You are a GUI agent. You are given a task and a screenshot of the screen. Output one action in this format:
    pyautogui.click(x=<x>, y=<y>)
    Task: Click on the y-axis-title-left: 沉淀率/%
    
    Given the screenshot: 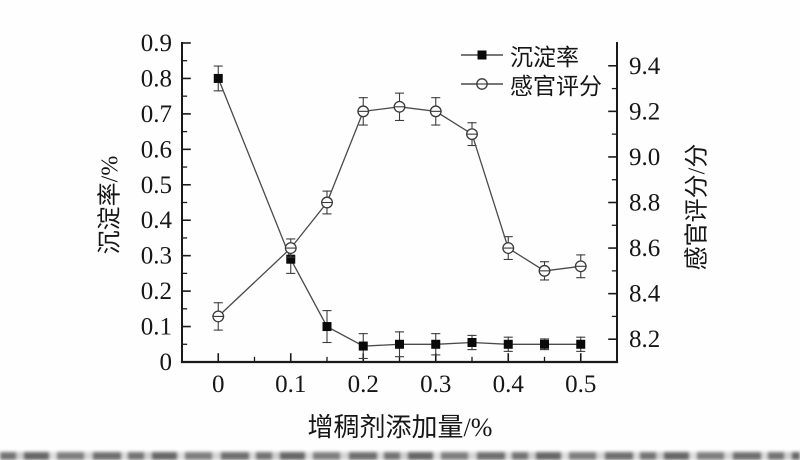 What is the action you would take?
    pyautogui.click(x=110, y=205)
    